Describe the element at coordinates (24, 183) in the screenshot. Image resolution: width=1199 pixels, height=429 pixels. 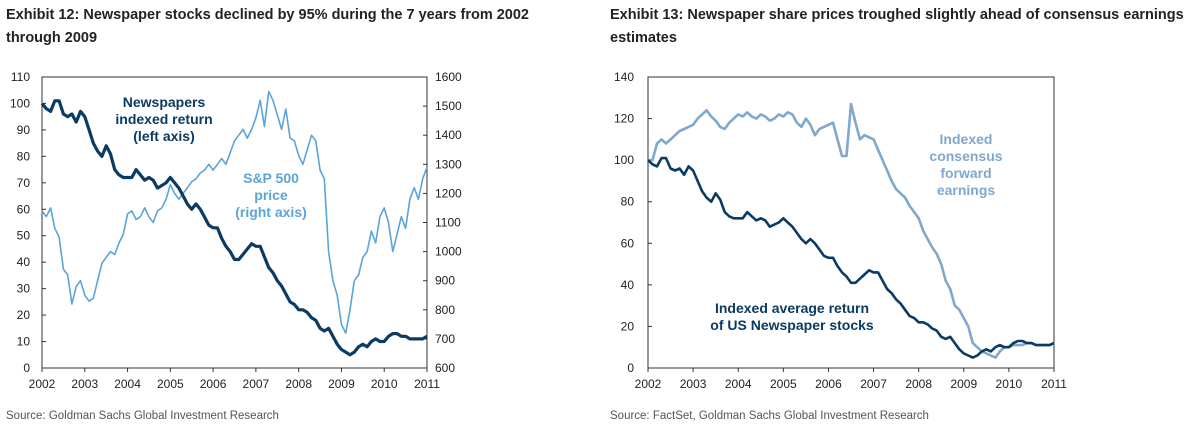
I see `y-left-tick-label: 70` at that location.